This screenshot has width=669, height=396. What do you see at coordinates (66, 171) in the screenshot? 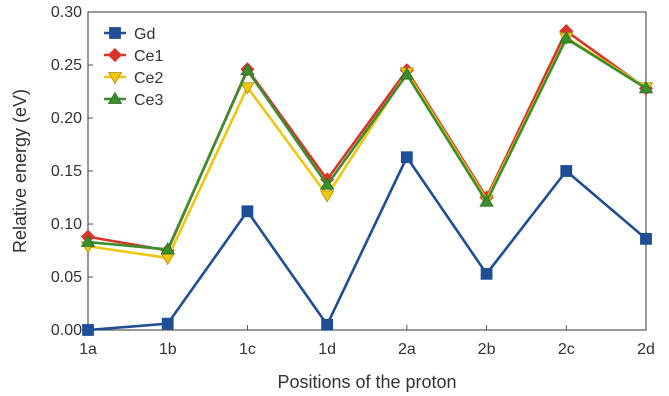
I see `y-tick-label: 0.15` at bounding box center [66, 171].